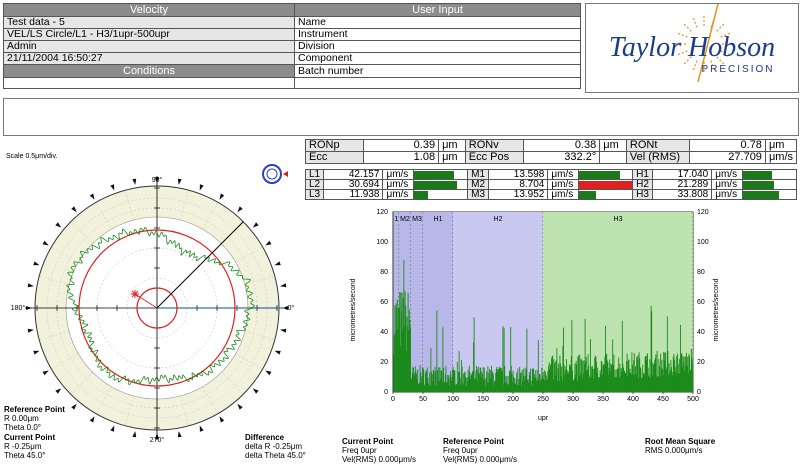 This screenshot has width=800, height=467. I want to click on band-label-h1: H1, so click(438, 219).